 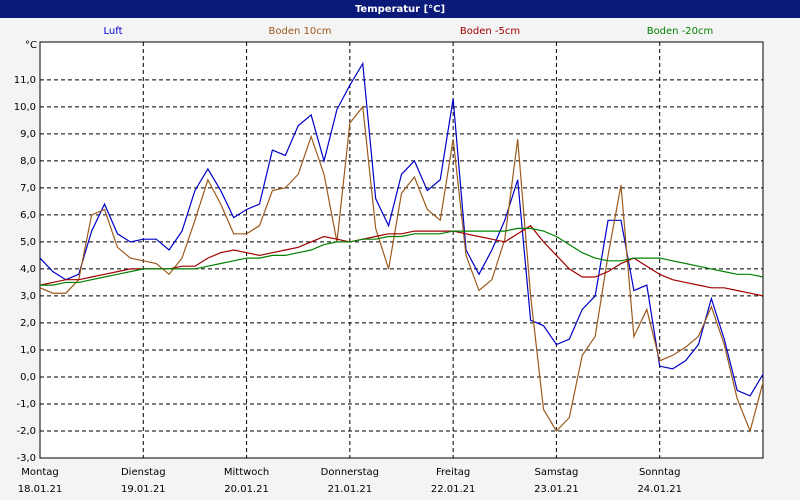 I want to click on legend-entry: Boden -5cm, so click(x=490, y=31).